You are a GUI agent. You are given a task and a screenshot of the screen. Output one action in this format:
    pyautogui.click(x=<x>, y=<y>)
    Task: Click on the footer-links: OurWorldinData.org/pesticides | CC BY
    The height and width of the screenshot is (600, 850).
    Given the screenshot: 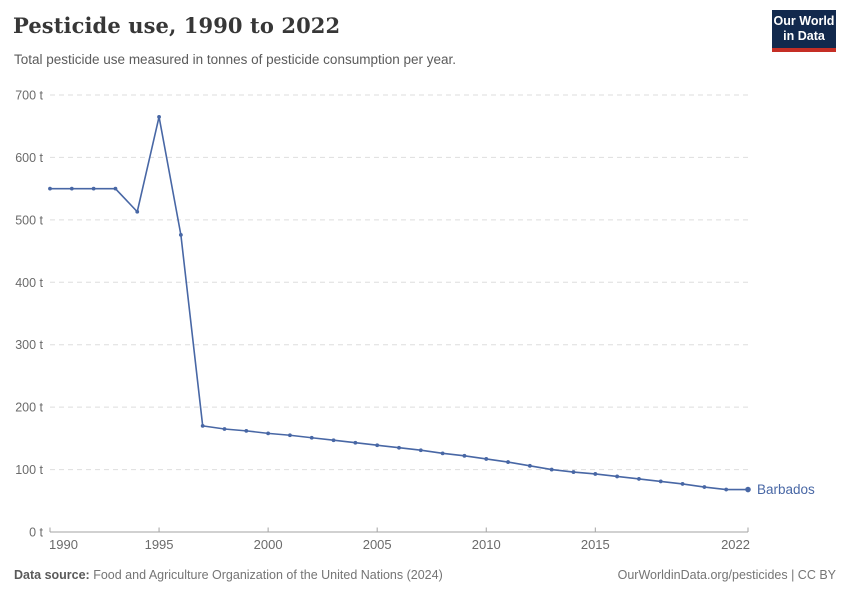 What is the action you would take?
    pyautogui.click(x=727, y=575)
    